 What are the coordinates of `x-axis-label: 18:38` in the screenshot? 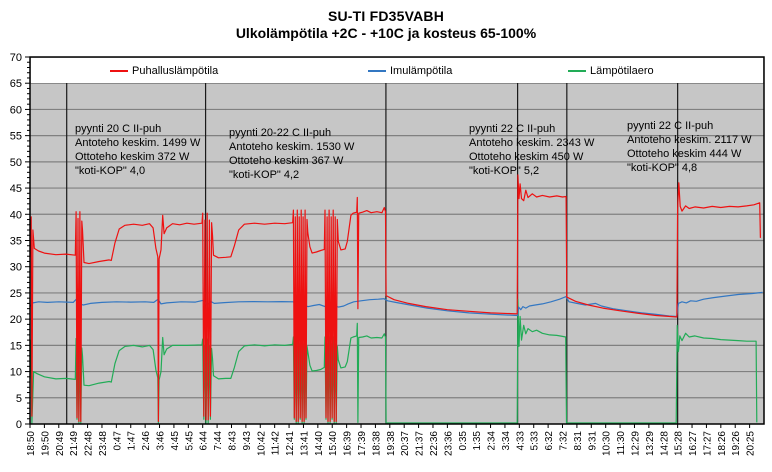 It's located at (376, 443).